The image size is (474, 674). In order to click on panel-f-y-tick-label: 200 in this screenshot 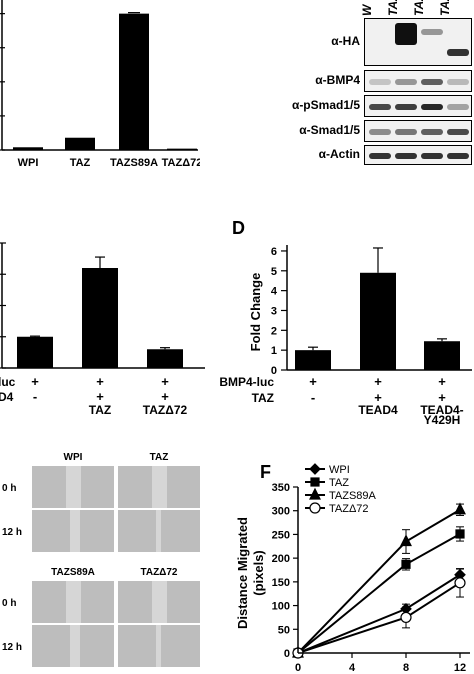, I will do `click(281, 559)`.